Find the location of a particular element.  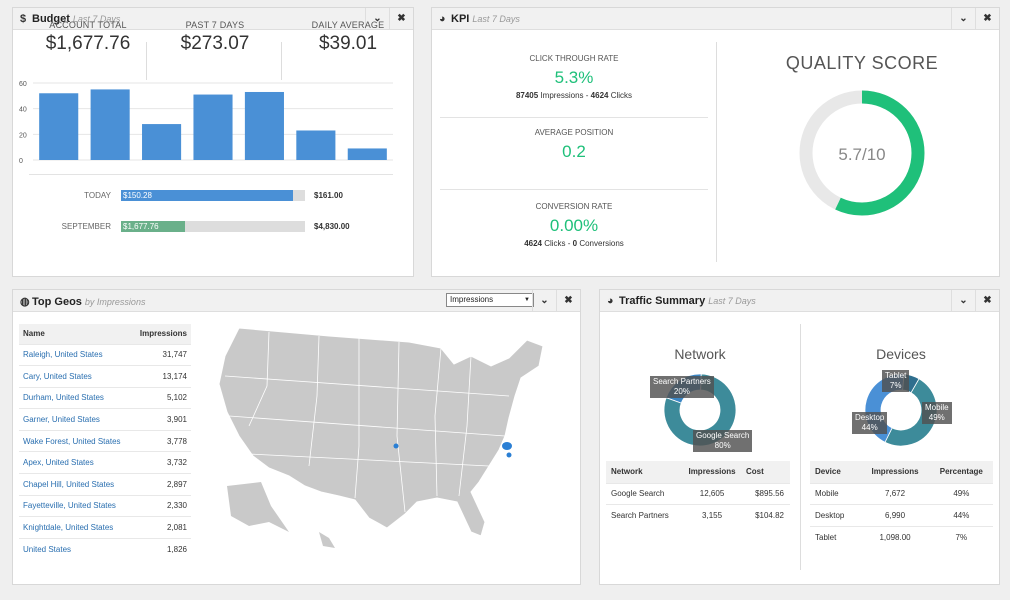

quality-score-gauge: 5.7/10 is located at coordinates (862, 153).